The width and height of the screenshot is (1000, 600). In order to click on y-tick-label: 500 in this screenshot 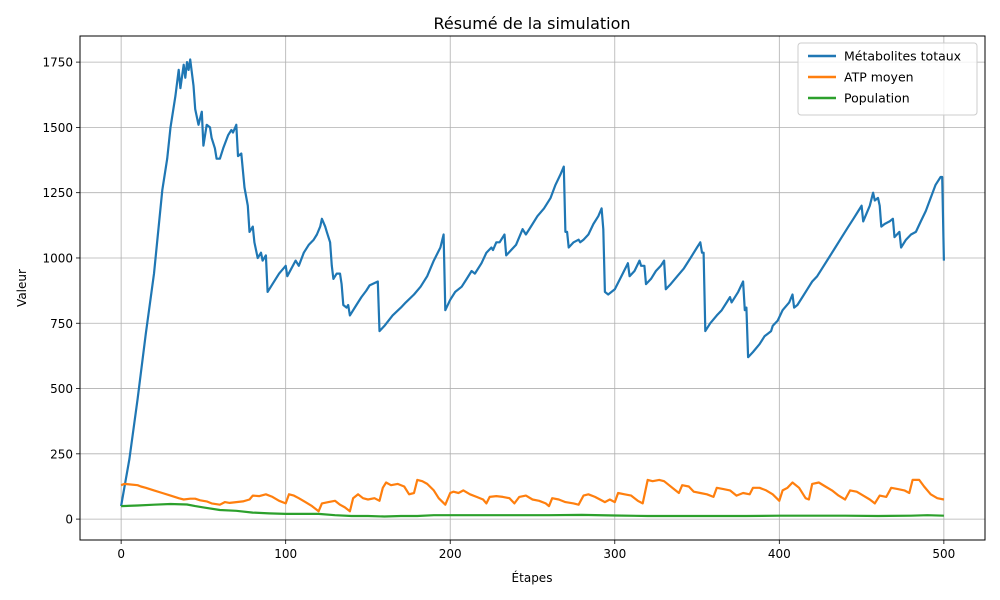, I will do `click(61, 389)`.